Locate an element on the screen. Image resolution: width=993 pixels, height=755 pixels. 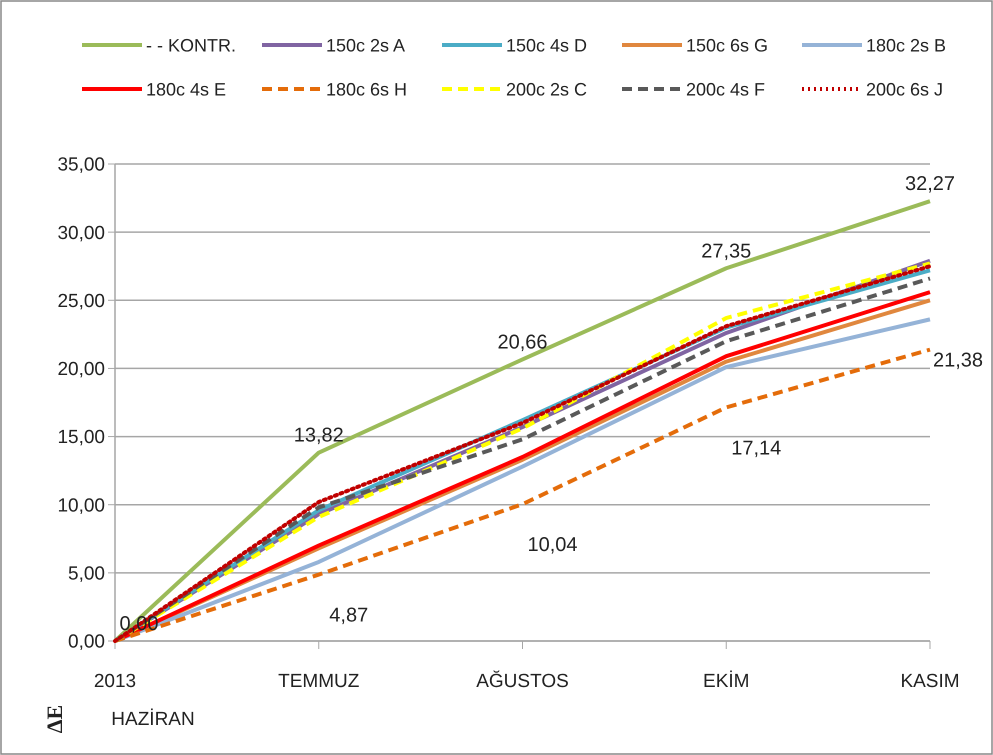
x-tick-label: EKİM is located at coordinates (726, 681).